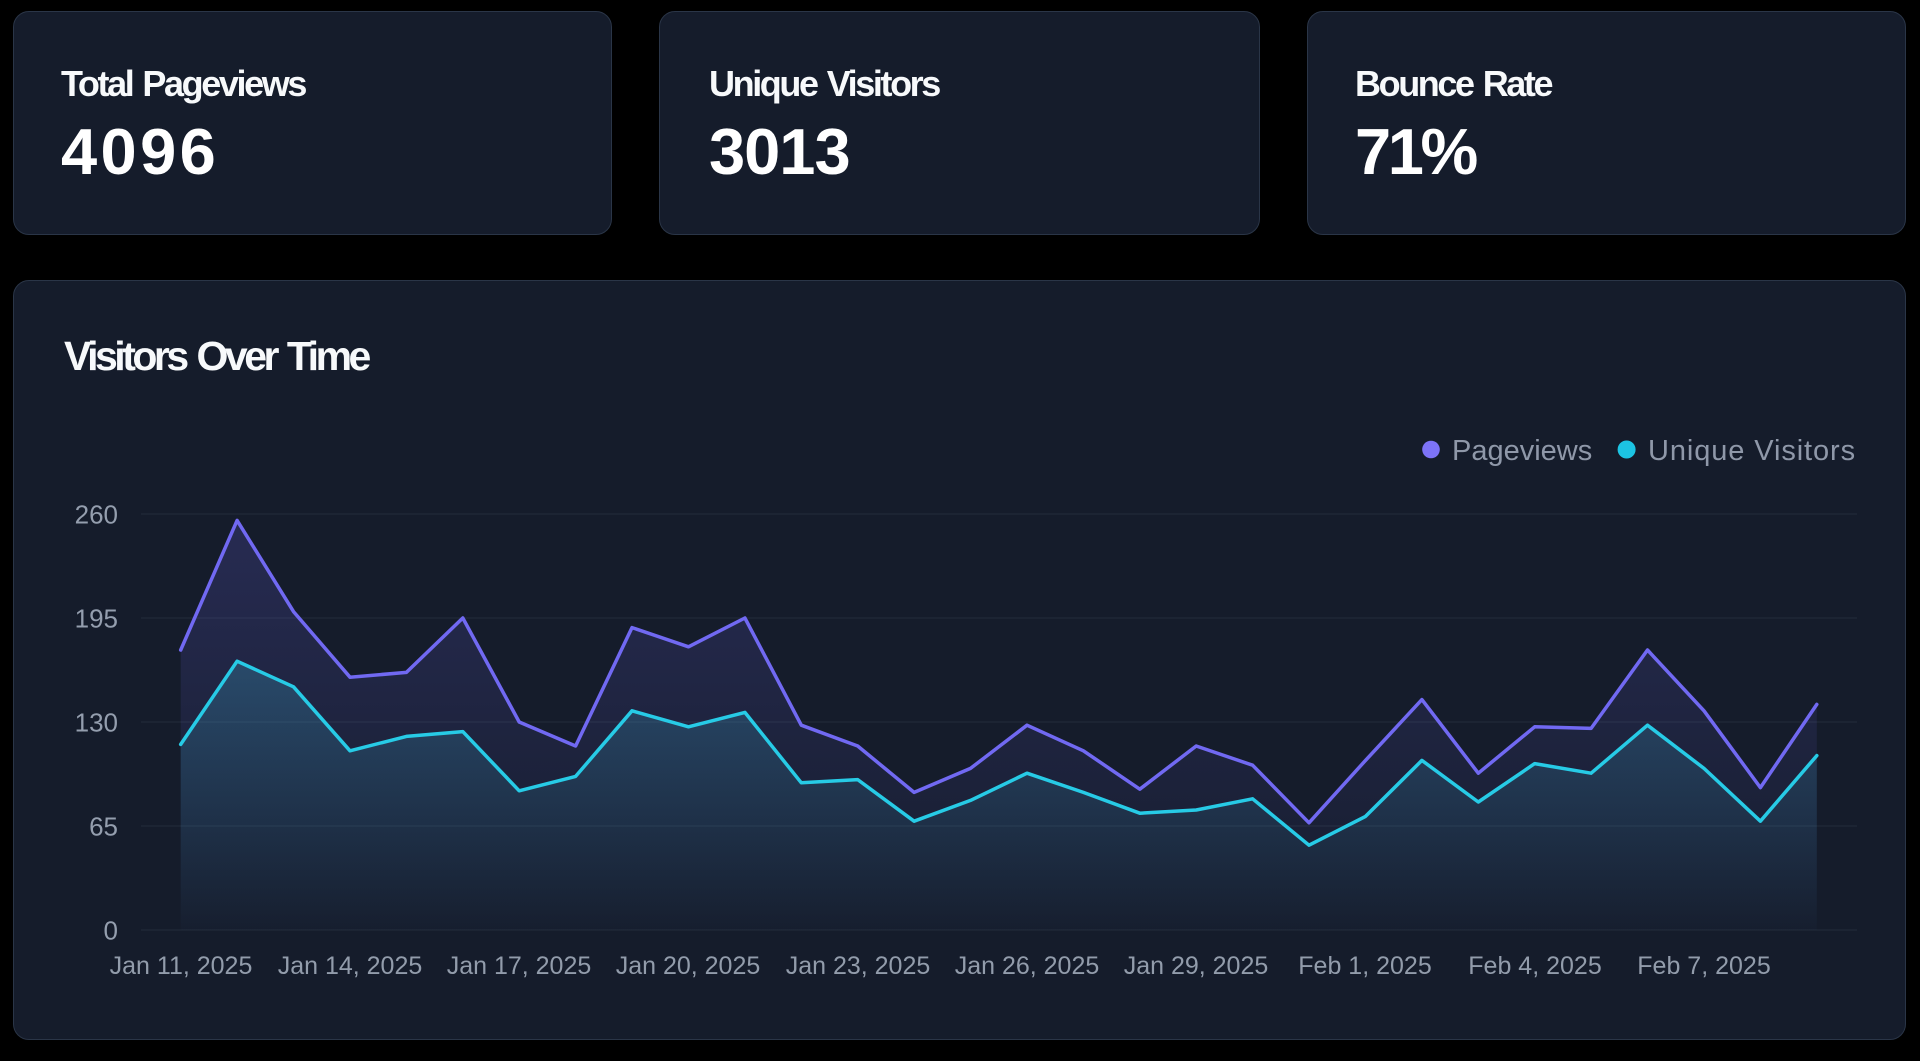  I want to click on svg-text: 65, so click(103, 827).